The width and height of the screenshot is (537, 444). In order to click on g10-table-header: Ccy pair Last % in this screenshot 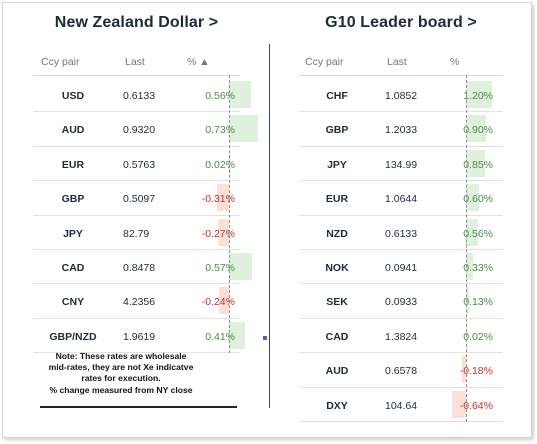, I will do `click(401, 63)`.